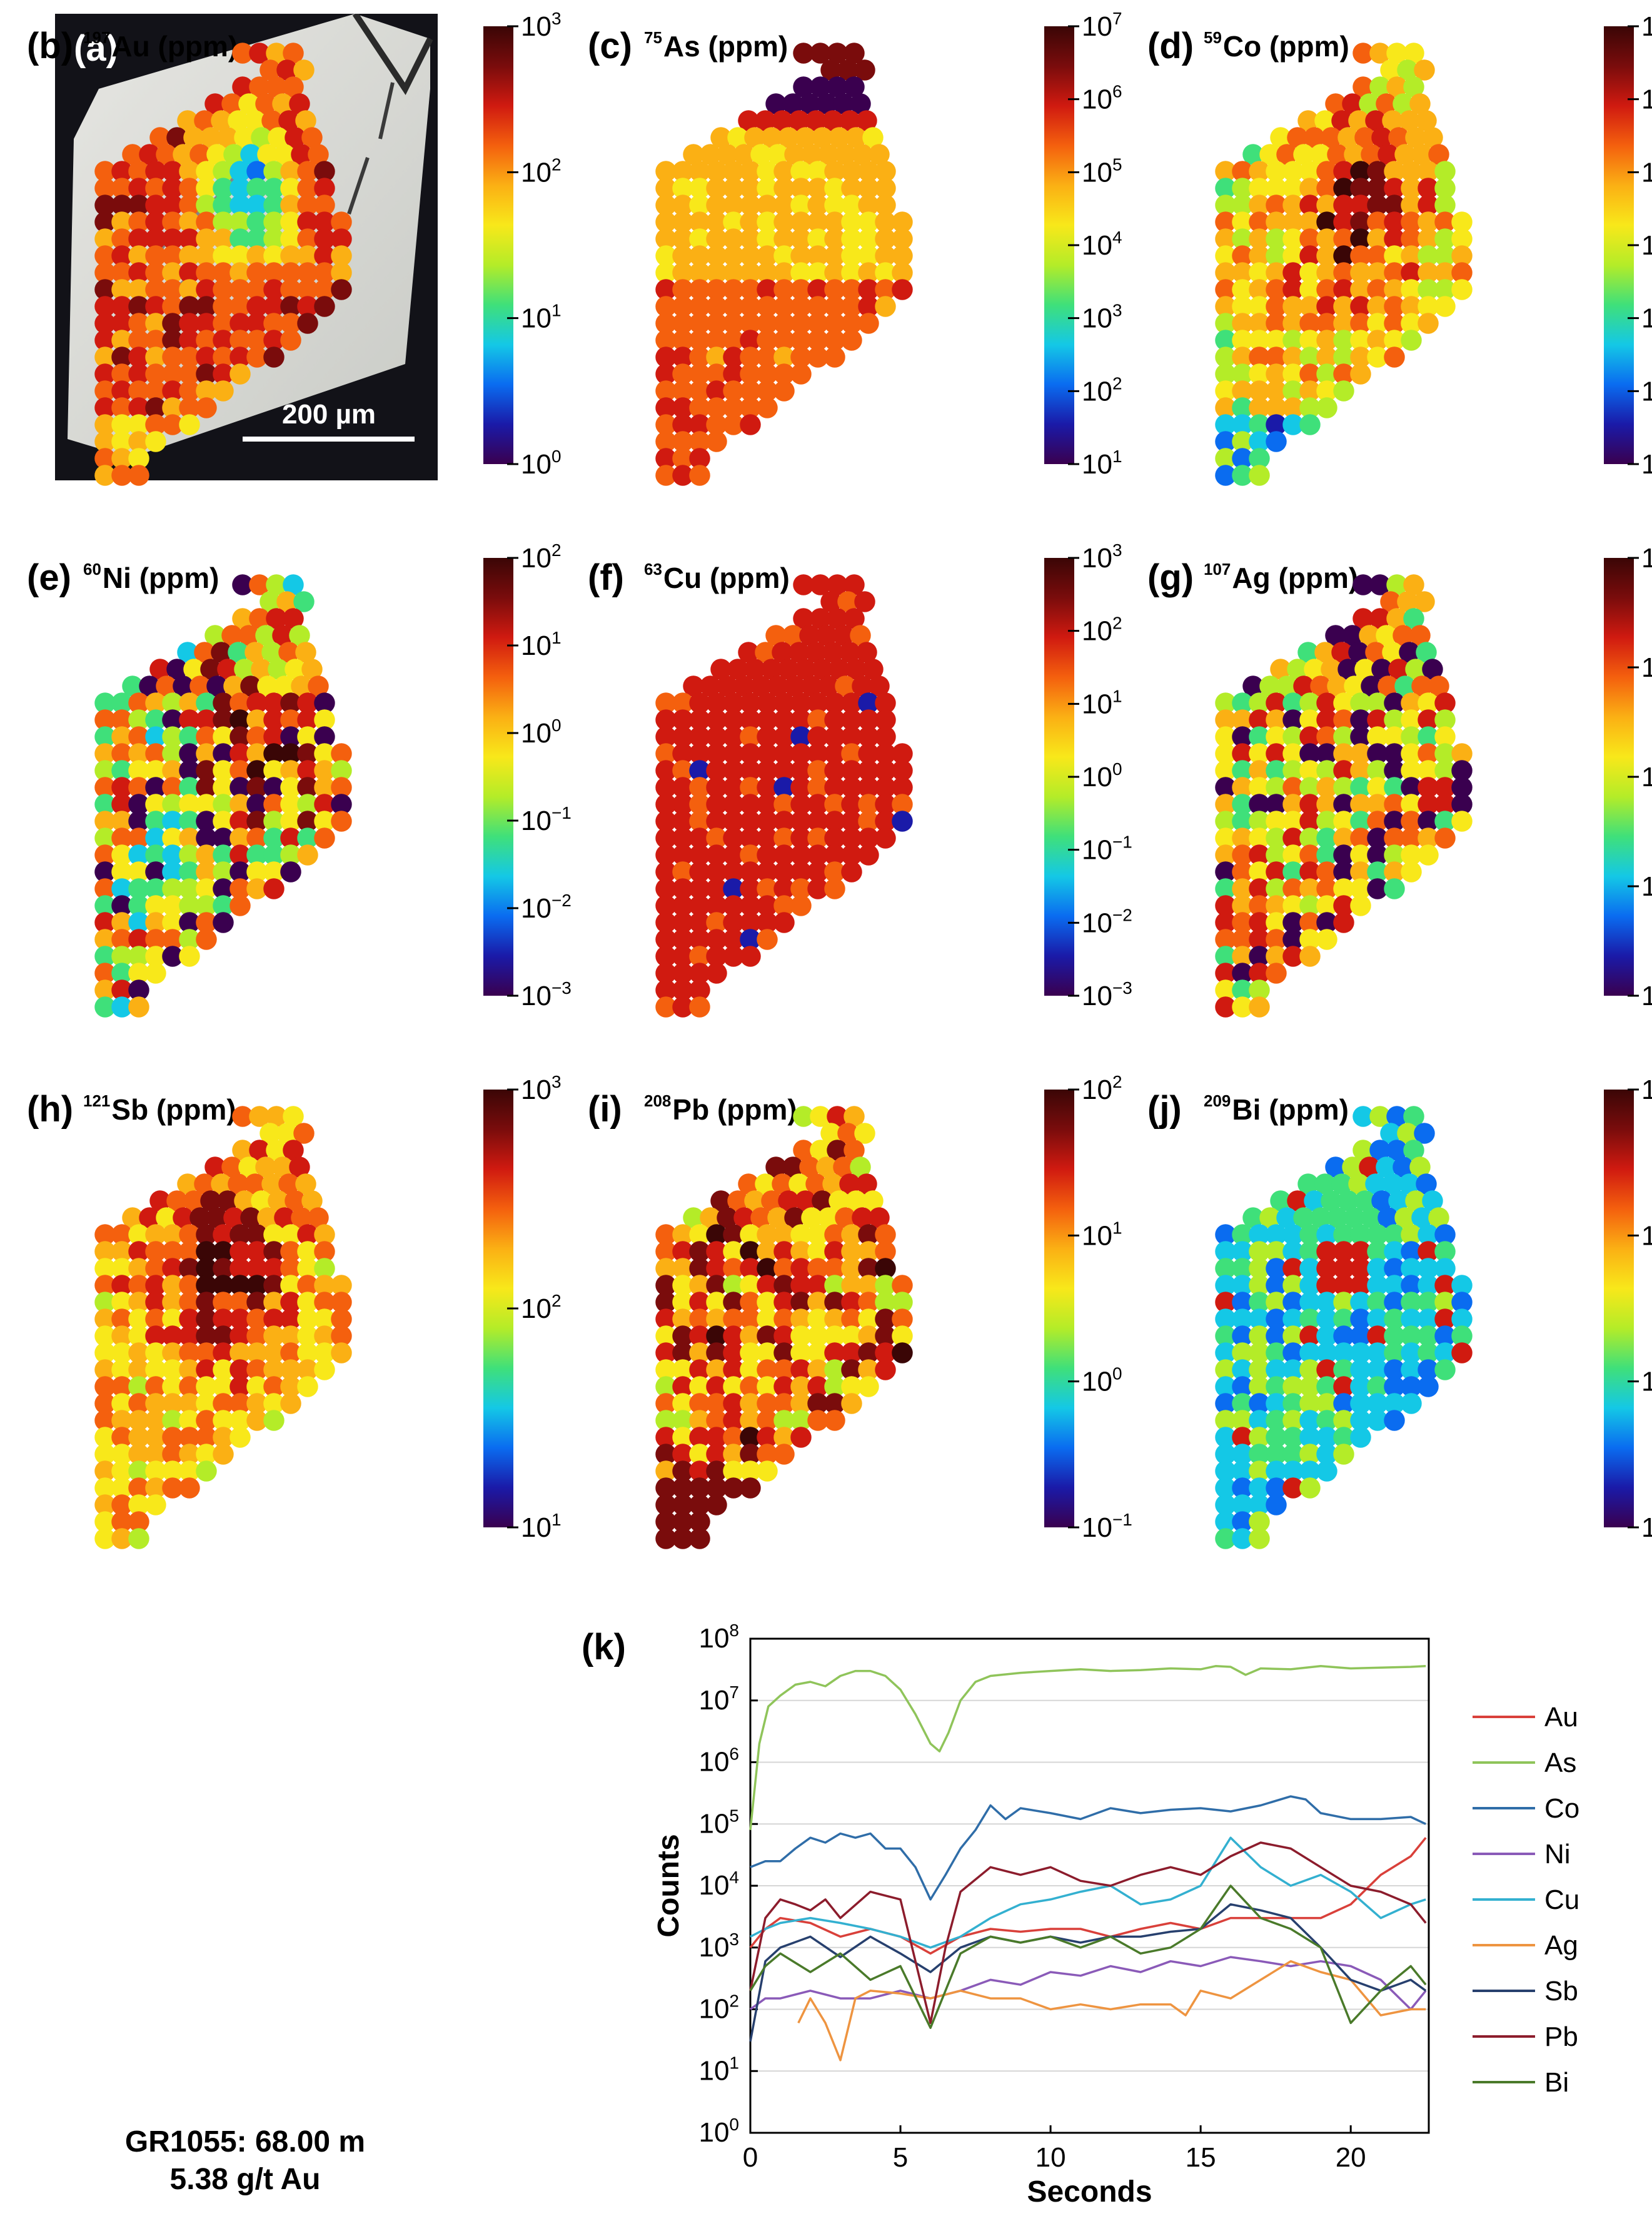  What do you see at coordinates (1217, 1100) in the screenshot?
I see `isotope-mass: 209` at bounding box center [1217, 1100].